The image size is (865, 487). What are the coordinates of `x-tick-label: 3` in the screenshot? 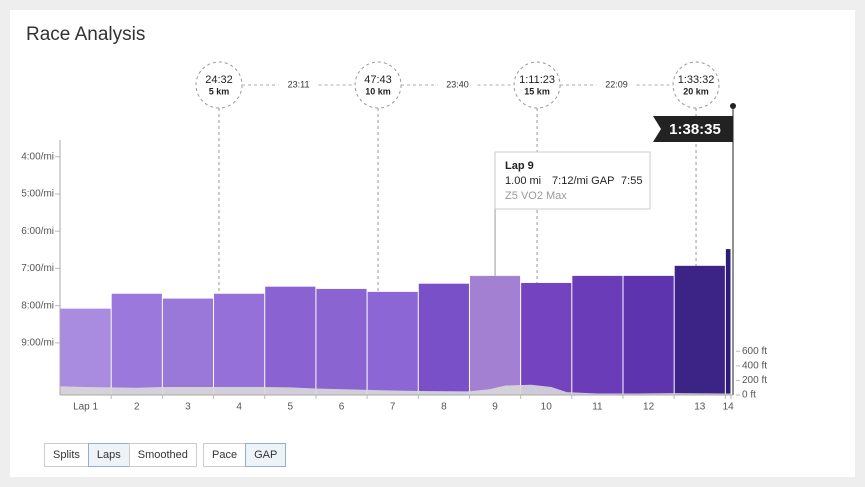 It's located at (188, 407).